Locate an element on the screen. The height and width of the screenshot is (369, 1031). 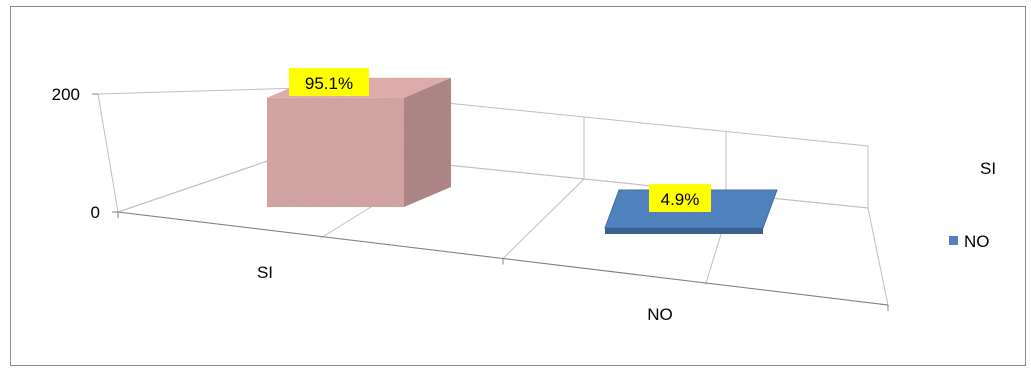
floor-center-line is located at coordinates (714, 257).